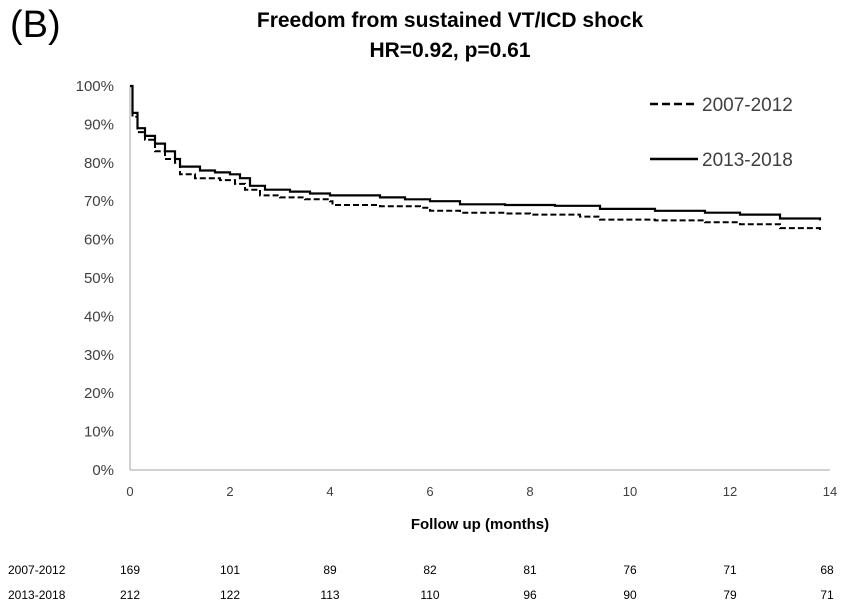 The width and height of the screenshot is (842, 608). What do you see at coordinates (99, 163) in the screenshot?
I see `y-tick-label: 80%` at bounding box center [99, 163].